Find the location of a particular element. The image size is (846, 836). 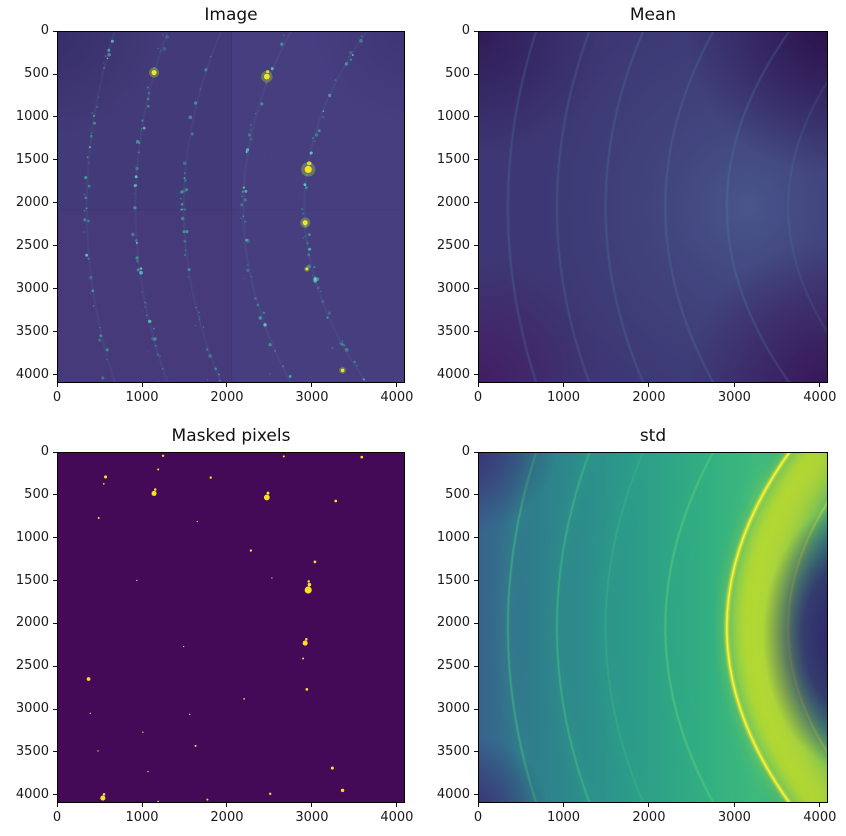

subplot-image-title: Image is located at coordinates (231, 15).